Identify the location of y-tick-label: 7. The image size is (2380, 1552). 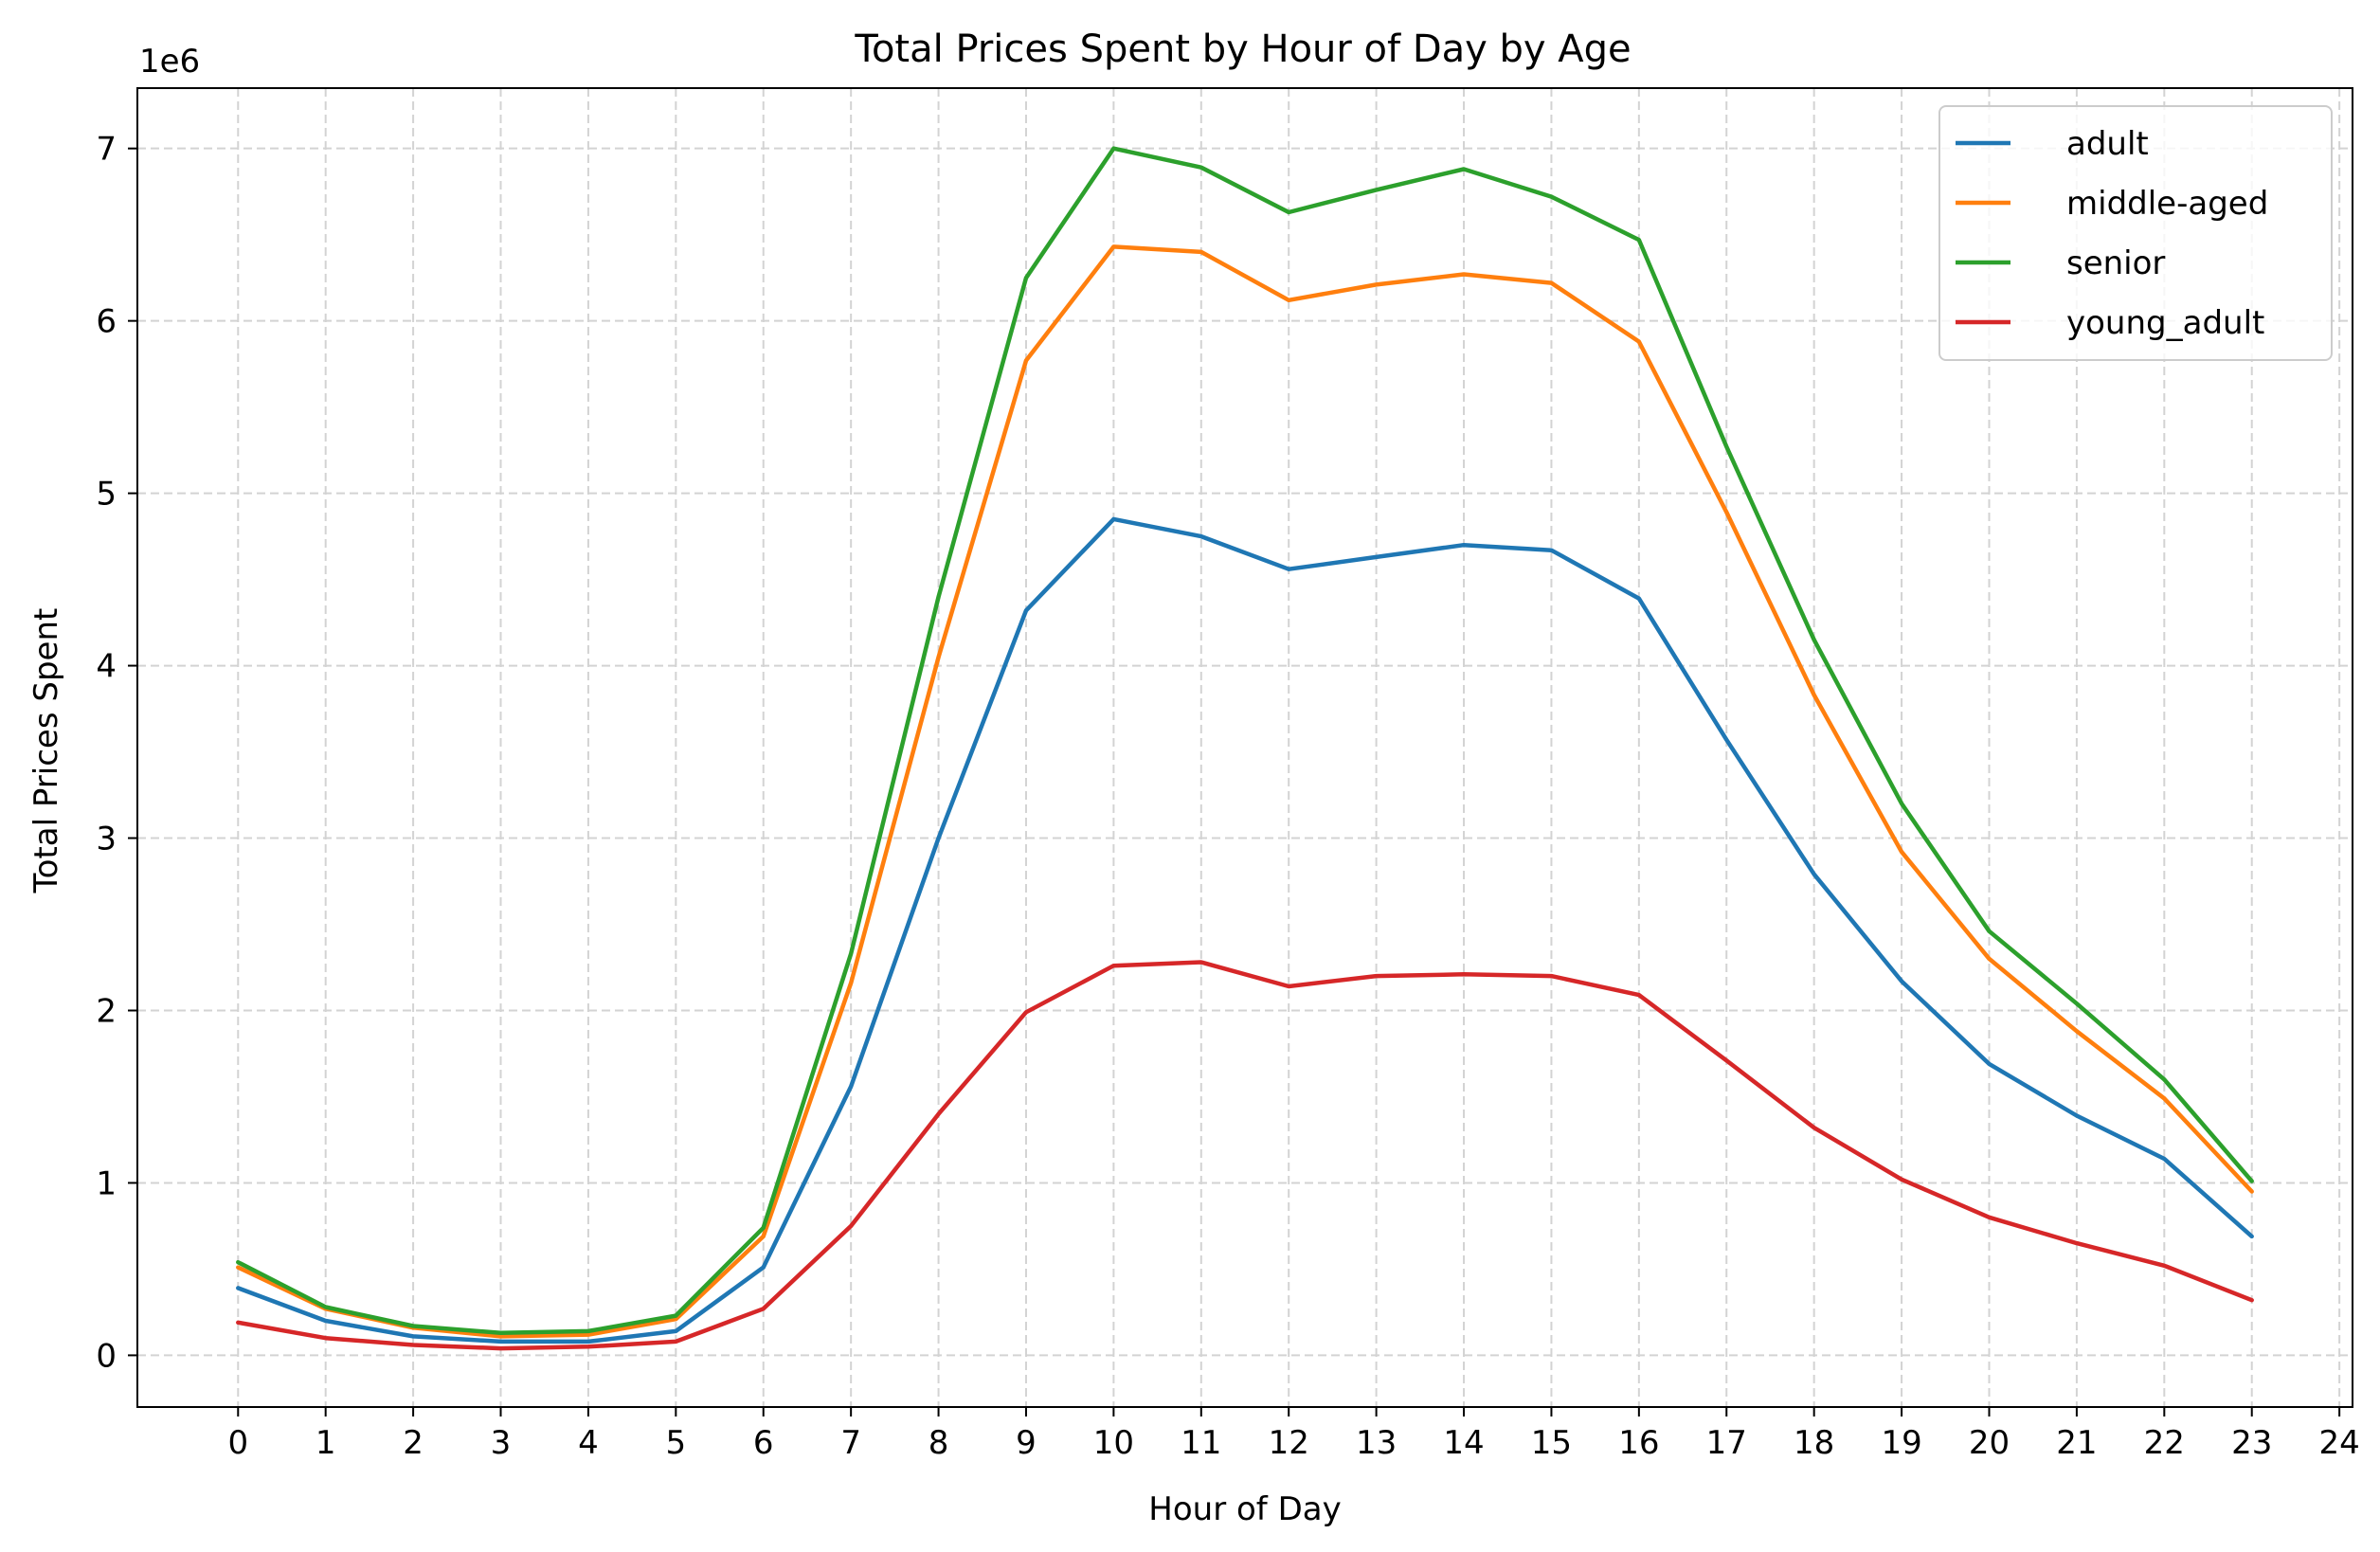
(106, 150).